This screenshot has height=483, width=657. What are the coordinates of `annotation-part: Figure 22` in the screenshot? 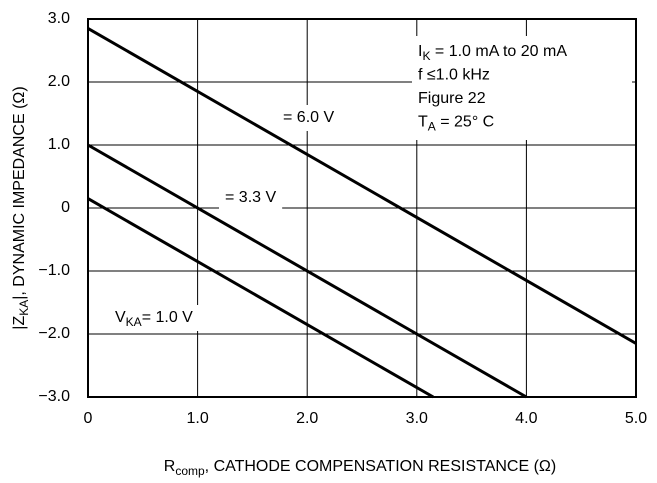 It's located at (452, 98).